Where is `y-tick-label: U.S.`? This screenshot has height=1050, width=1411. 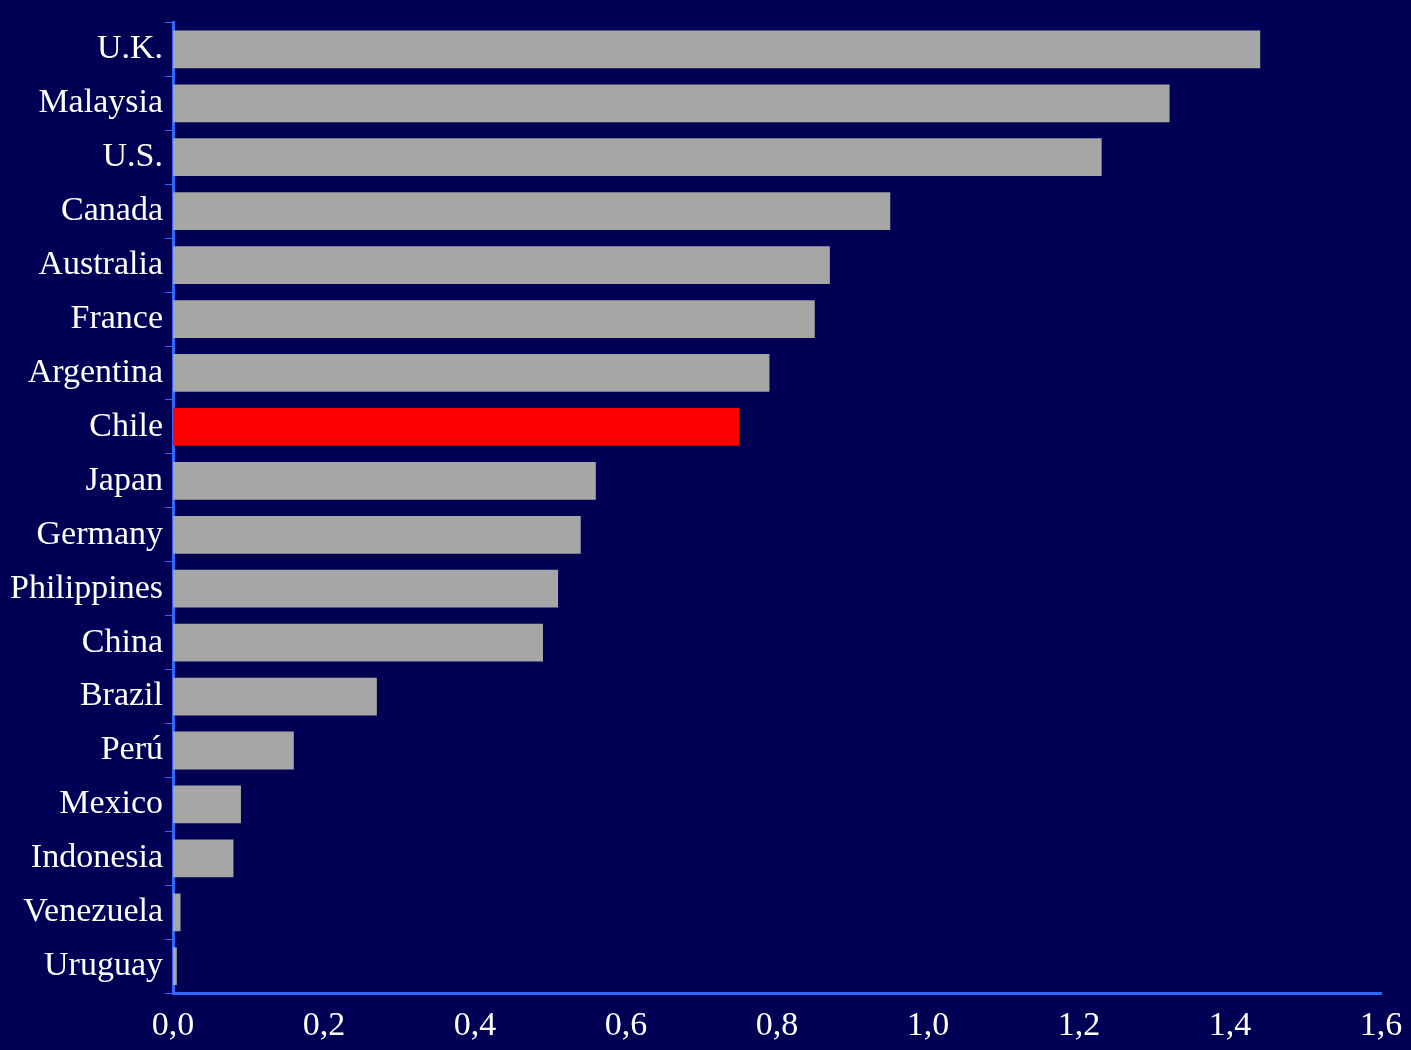
y-tick-label: U.S. is located at coordinates (133, 155).